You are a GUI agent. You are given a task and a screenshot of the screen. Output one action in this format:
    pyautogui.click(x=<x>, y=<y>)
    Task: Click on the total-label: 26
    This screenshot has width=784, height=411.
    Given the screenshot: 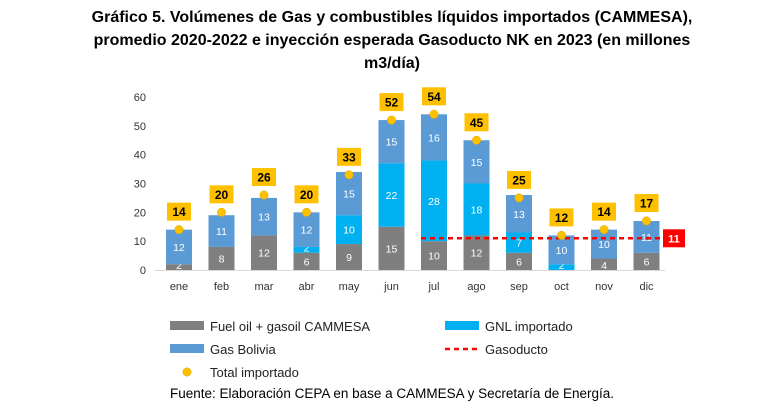 What is the action you would take?
    pyautogui.click(x=264, y=178)
    